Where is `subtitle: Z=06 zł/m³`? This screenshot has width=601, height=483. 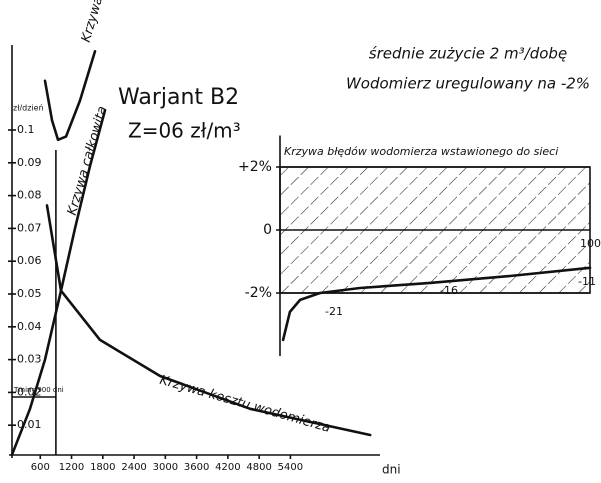
subtitle: Z=06 zł/m³ is located at coordinates (184, 131).